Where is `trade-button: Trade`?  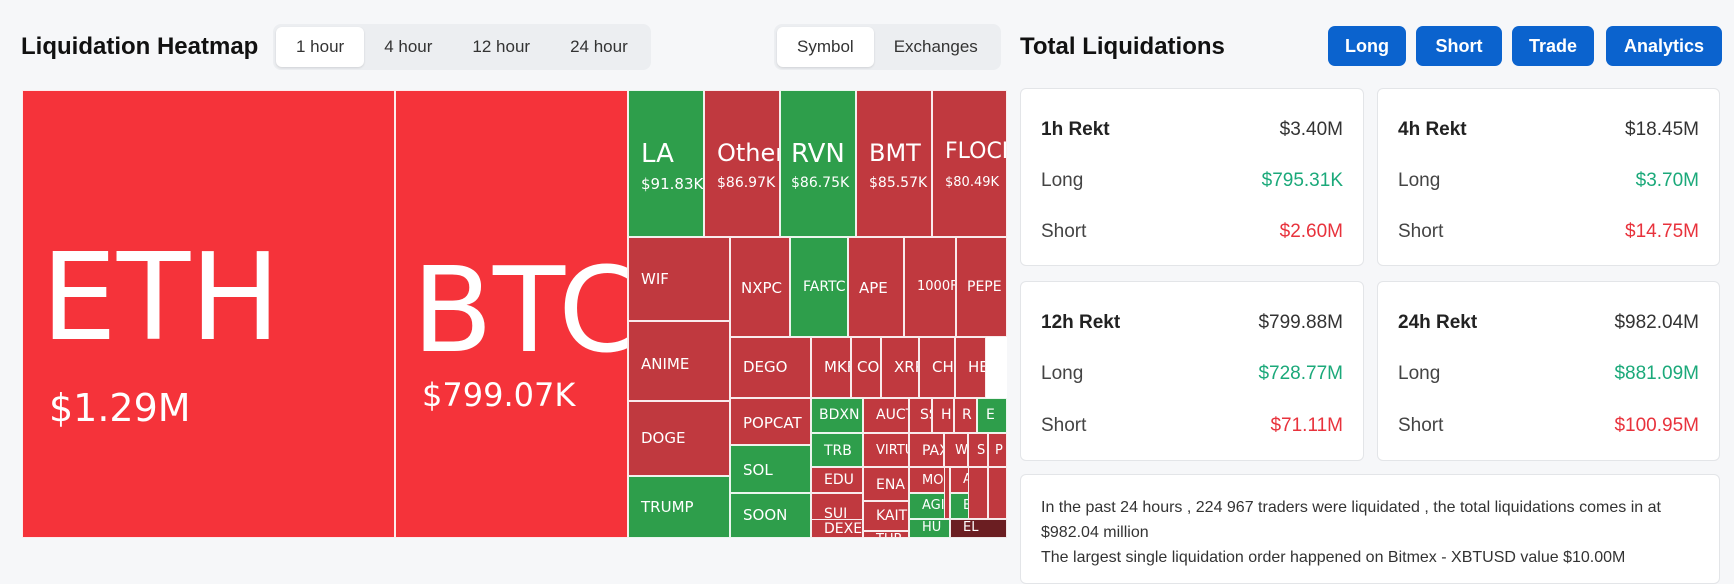 trade-button: Trade is located at coordinates (1553, 46).